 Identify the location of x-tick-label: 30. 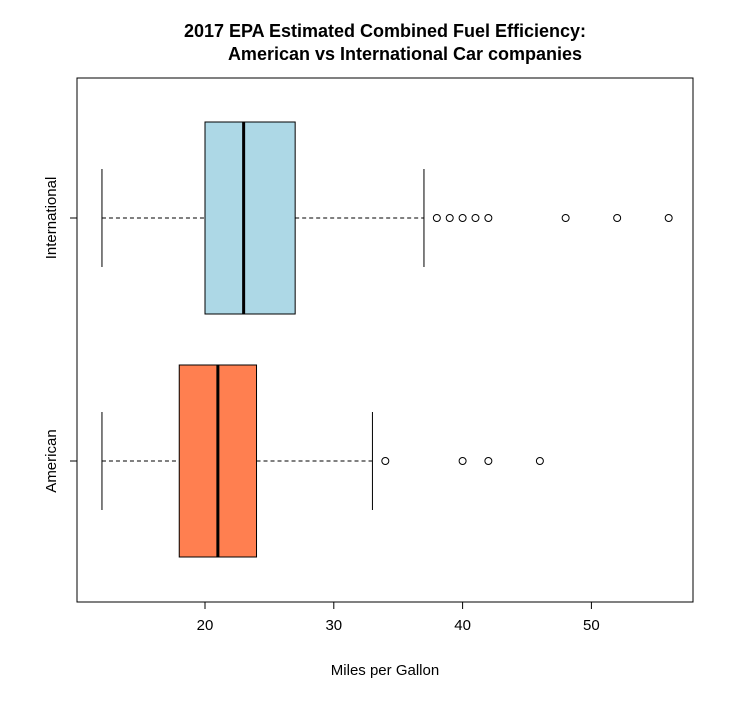
(333, 625).